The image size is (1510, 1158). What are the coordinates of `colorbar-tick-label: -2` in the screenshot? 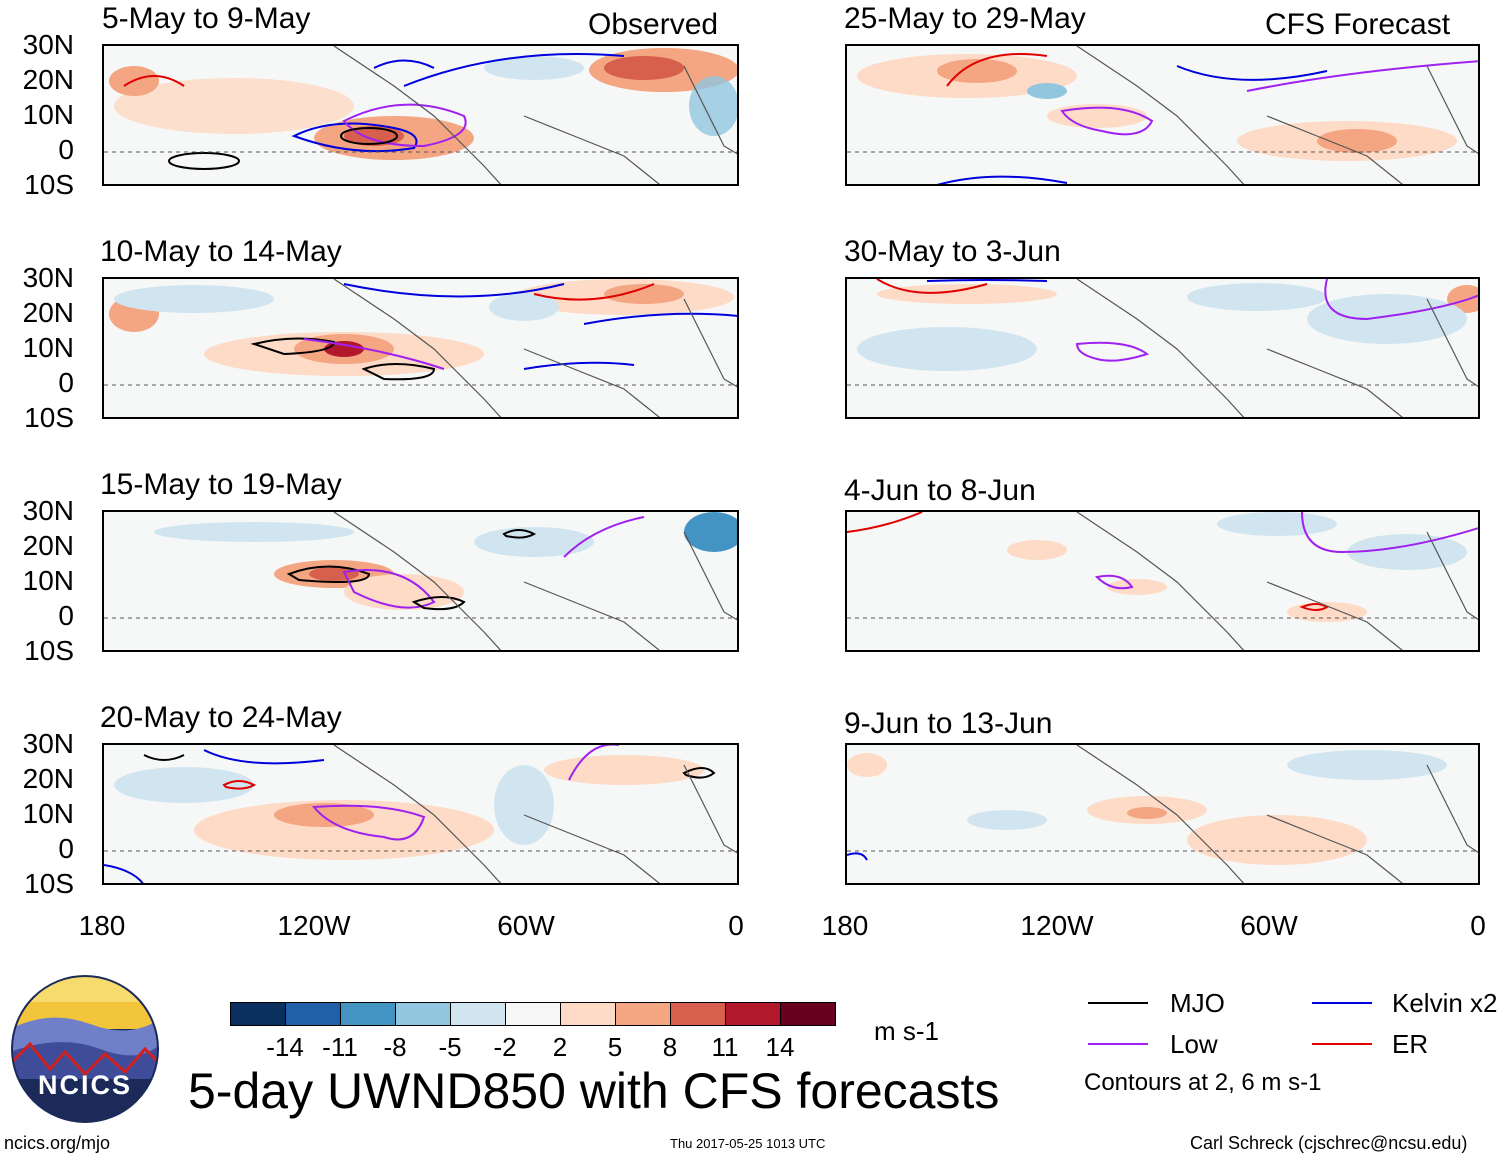 It's located at (505, 1047).